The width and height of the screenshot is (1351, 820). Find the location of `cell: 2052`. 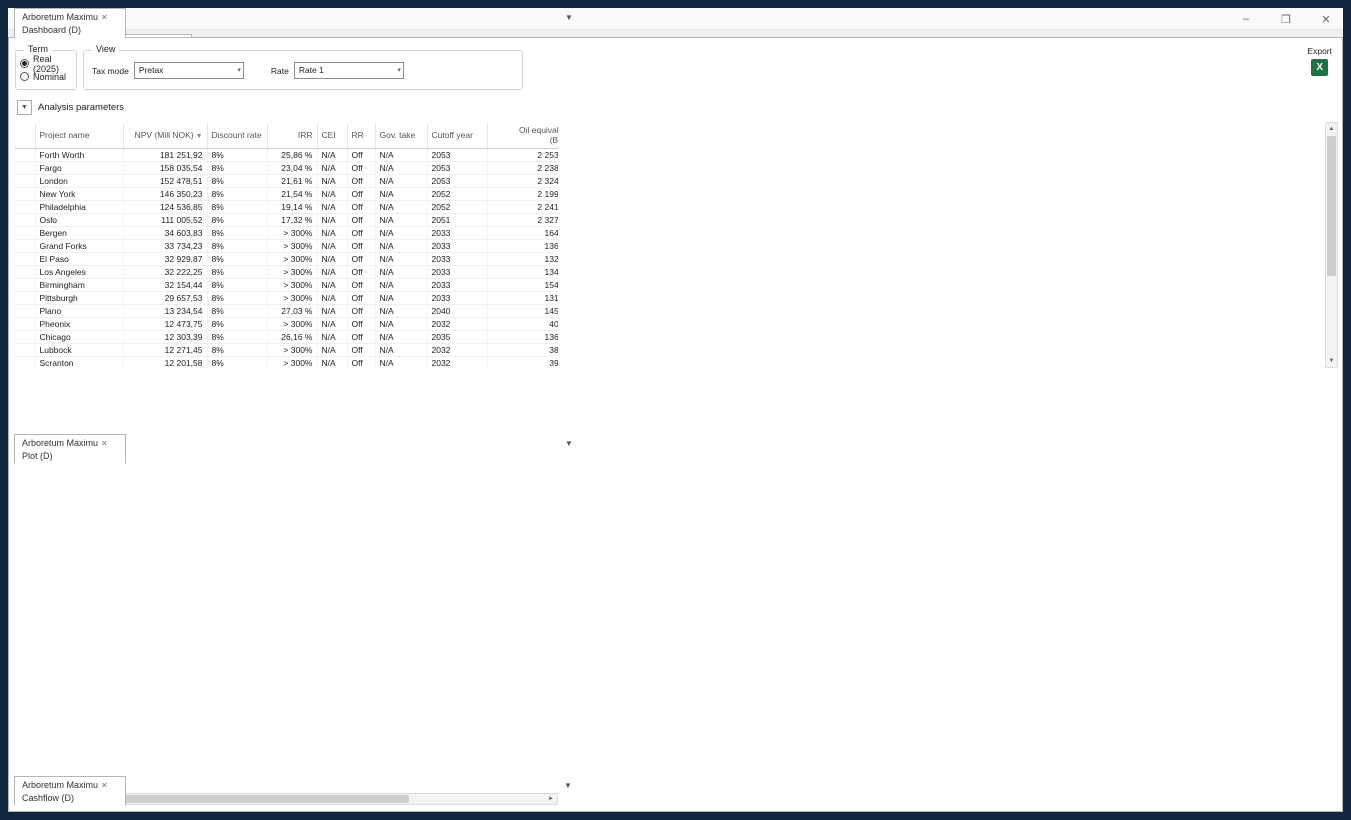

cell: 2052 is located at coordinates (457, 207).